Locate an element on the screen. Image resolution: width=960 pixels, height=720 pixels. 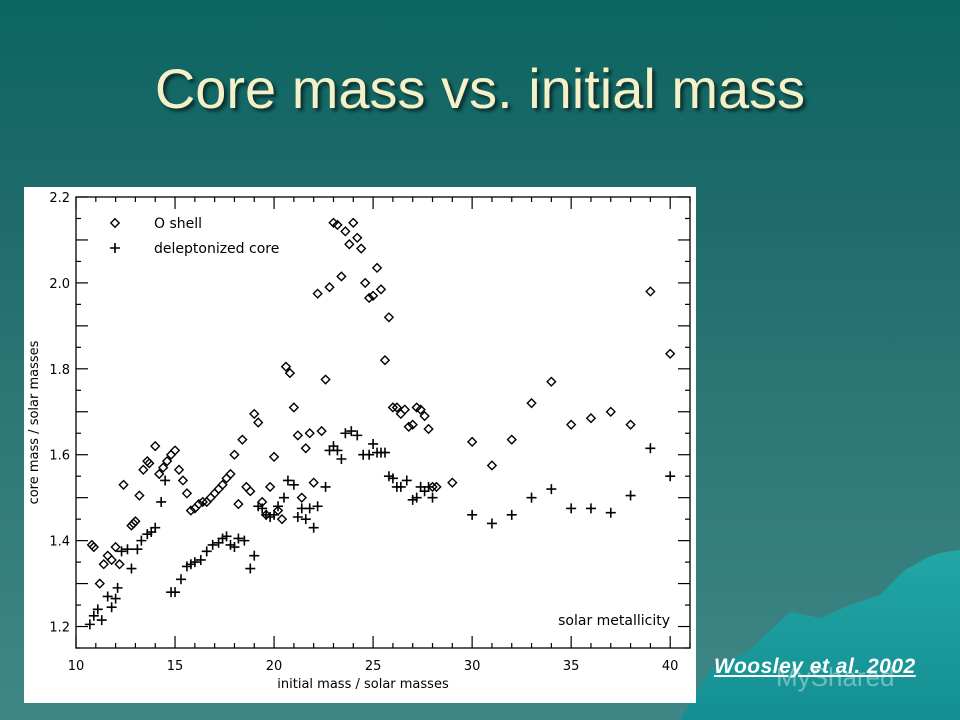
x-tick-label: 15 is located at coordinates (175, 666).